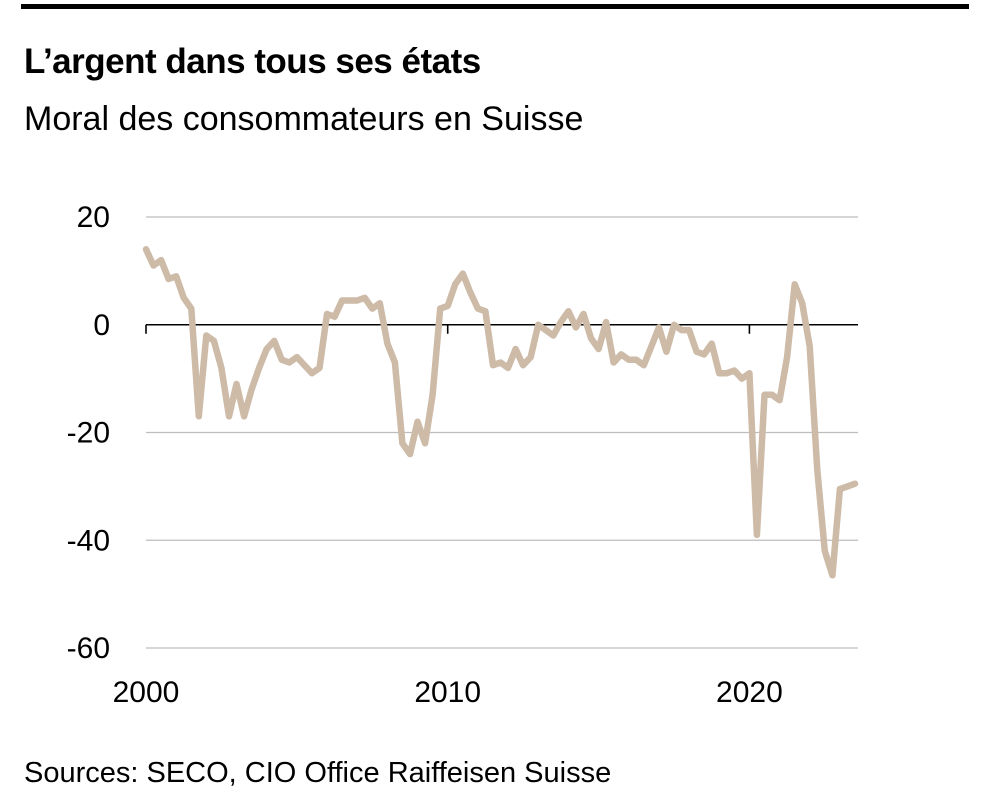 This screenshot has height=801, width=983. I want to click on chart-subtitle: Moral des consommateurs en Suisse, so click(304, 119).